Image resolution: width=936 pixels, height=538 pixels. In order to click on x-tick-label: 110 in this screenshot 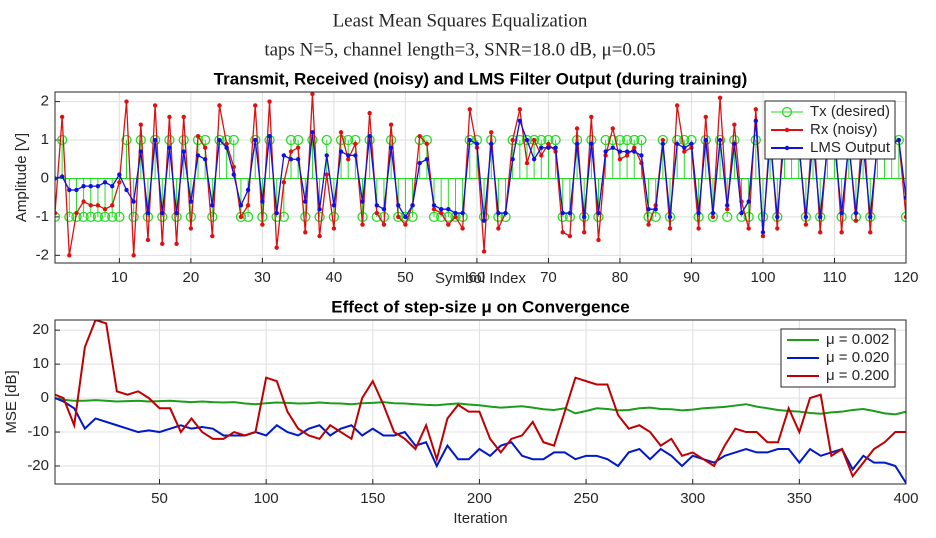, I will do `click(835, 277)`.